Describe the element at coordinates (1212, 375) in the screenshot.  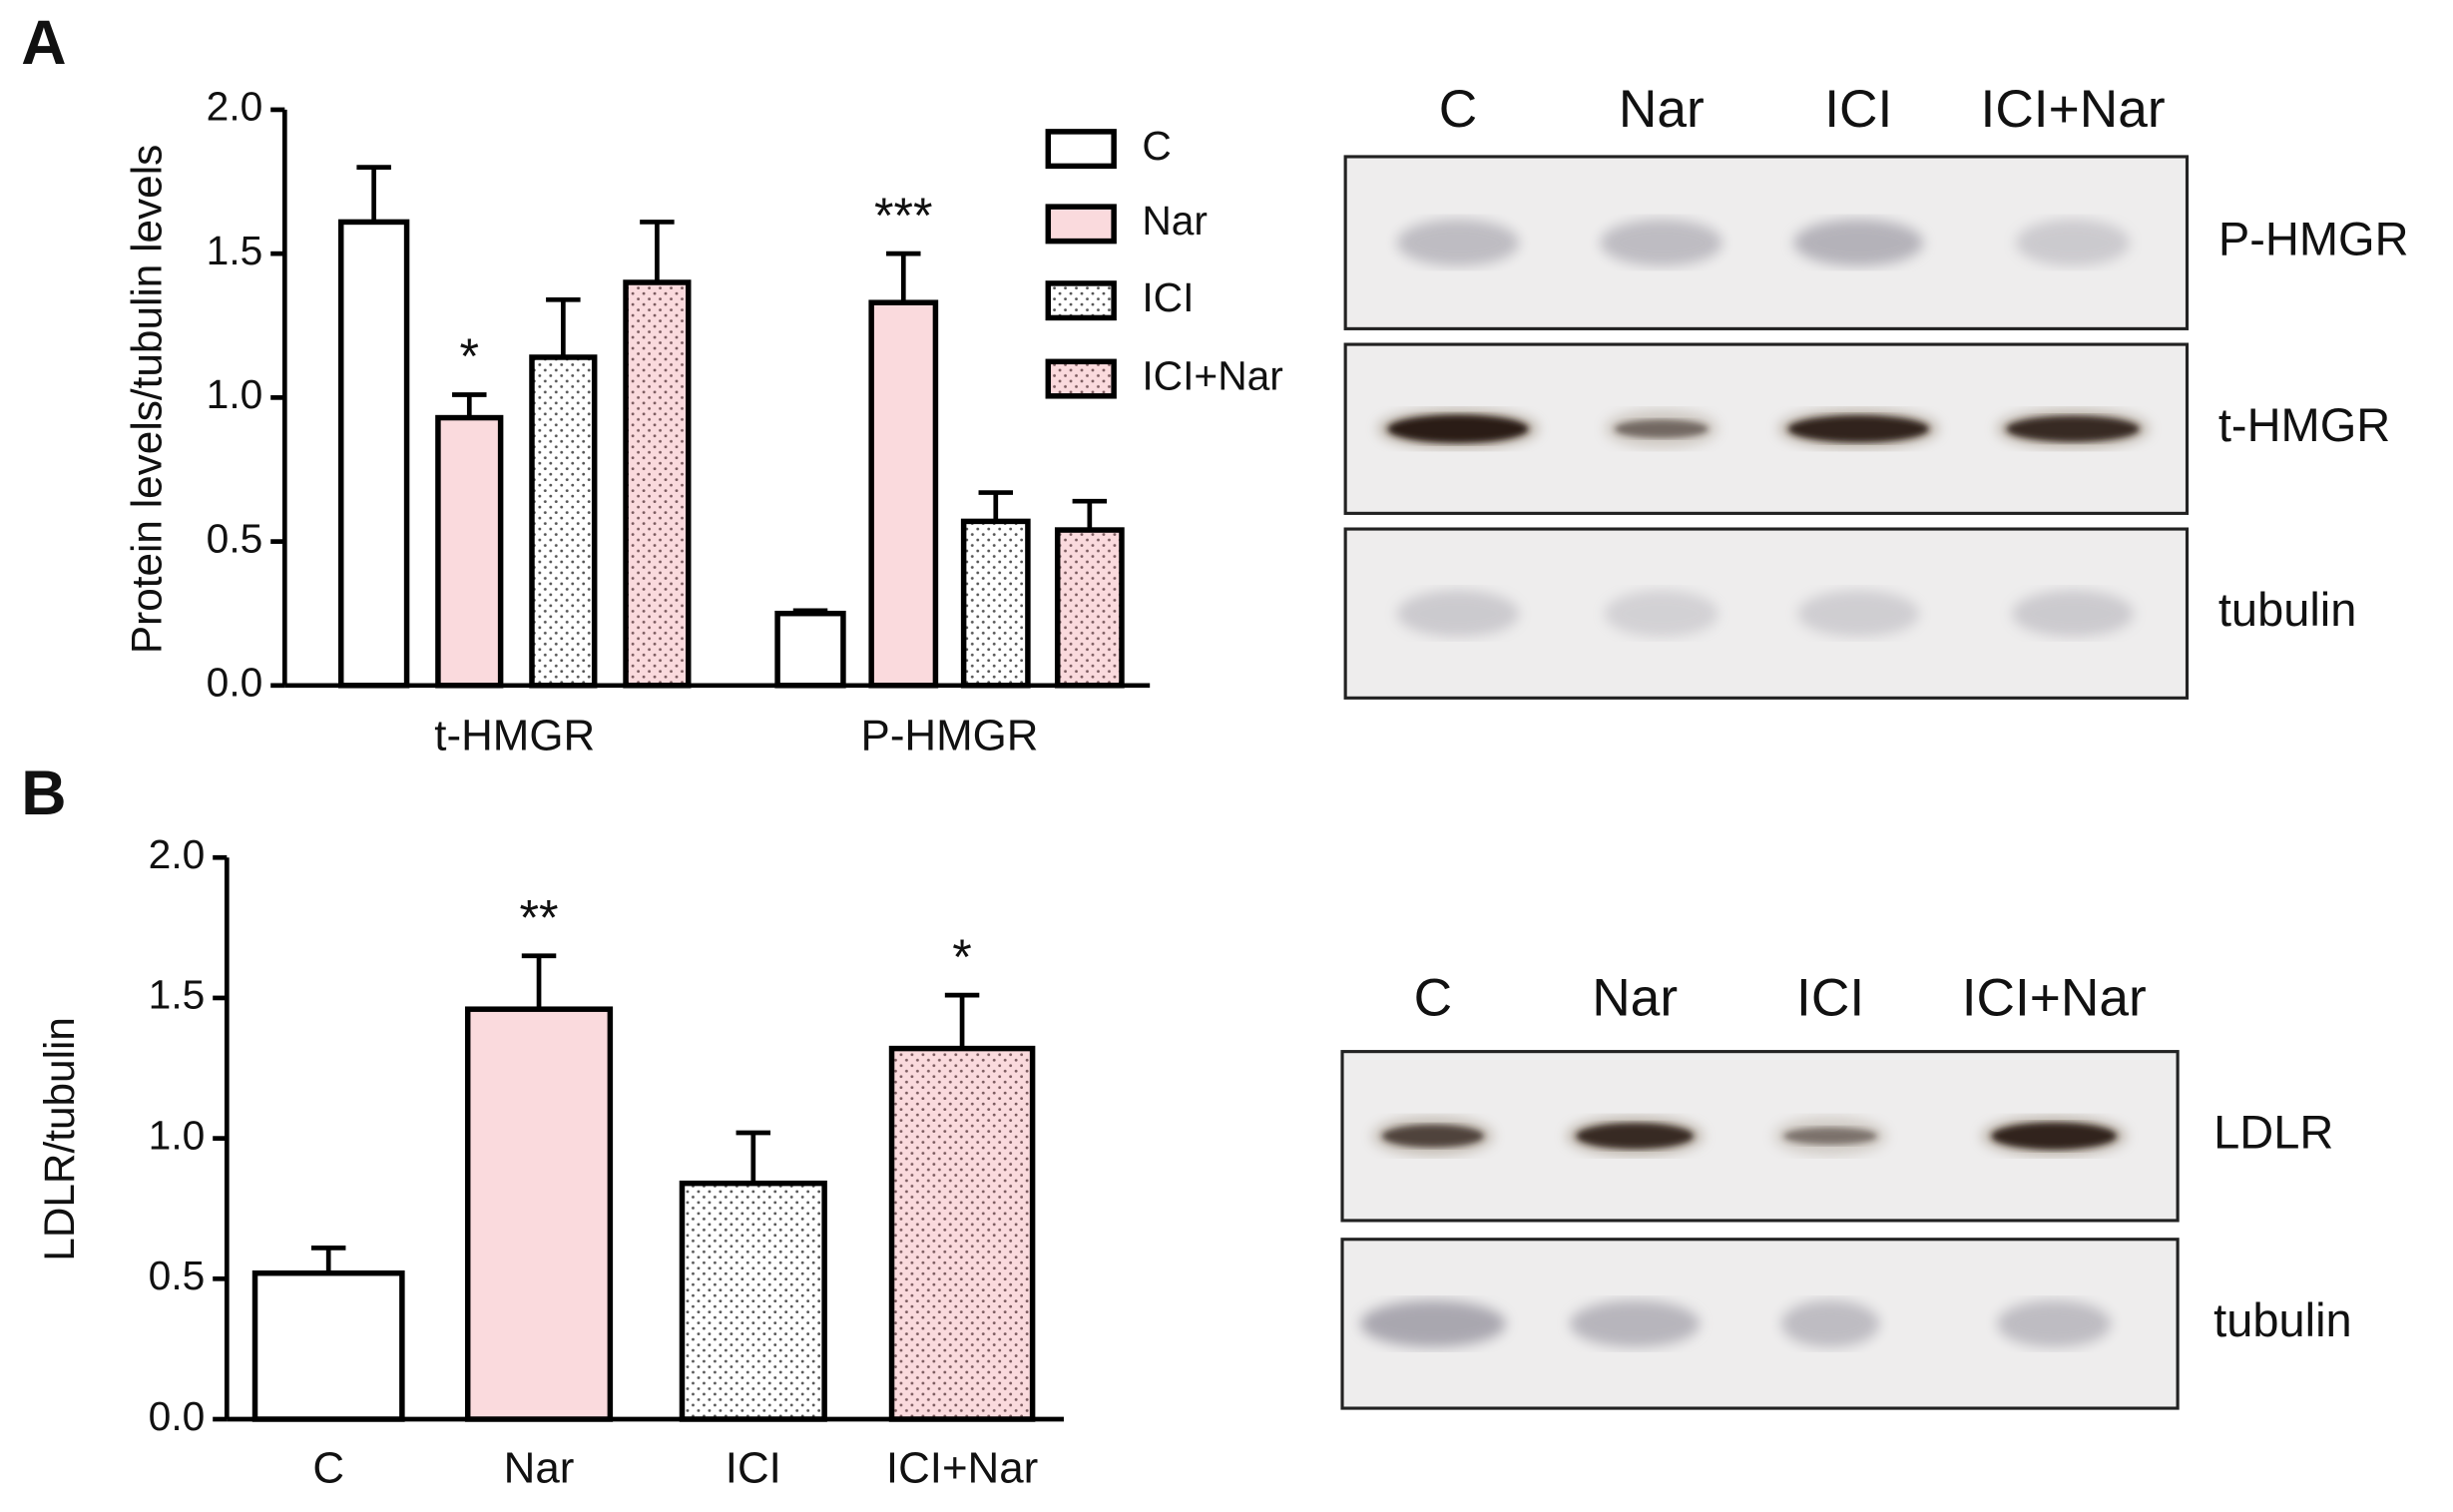
I see `legend-label: ICI+Nar` at that location.